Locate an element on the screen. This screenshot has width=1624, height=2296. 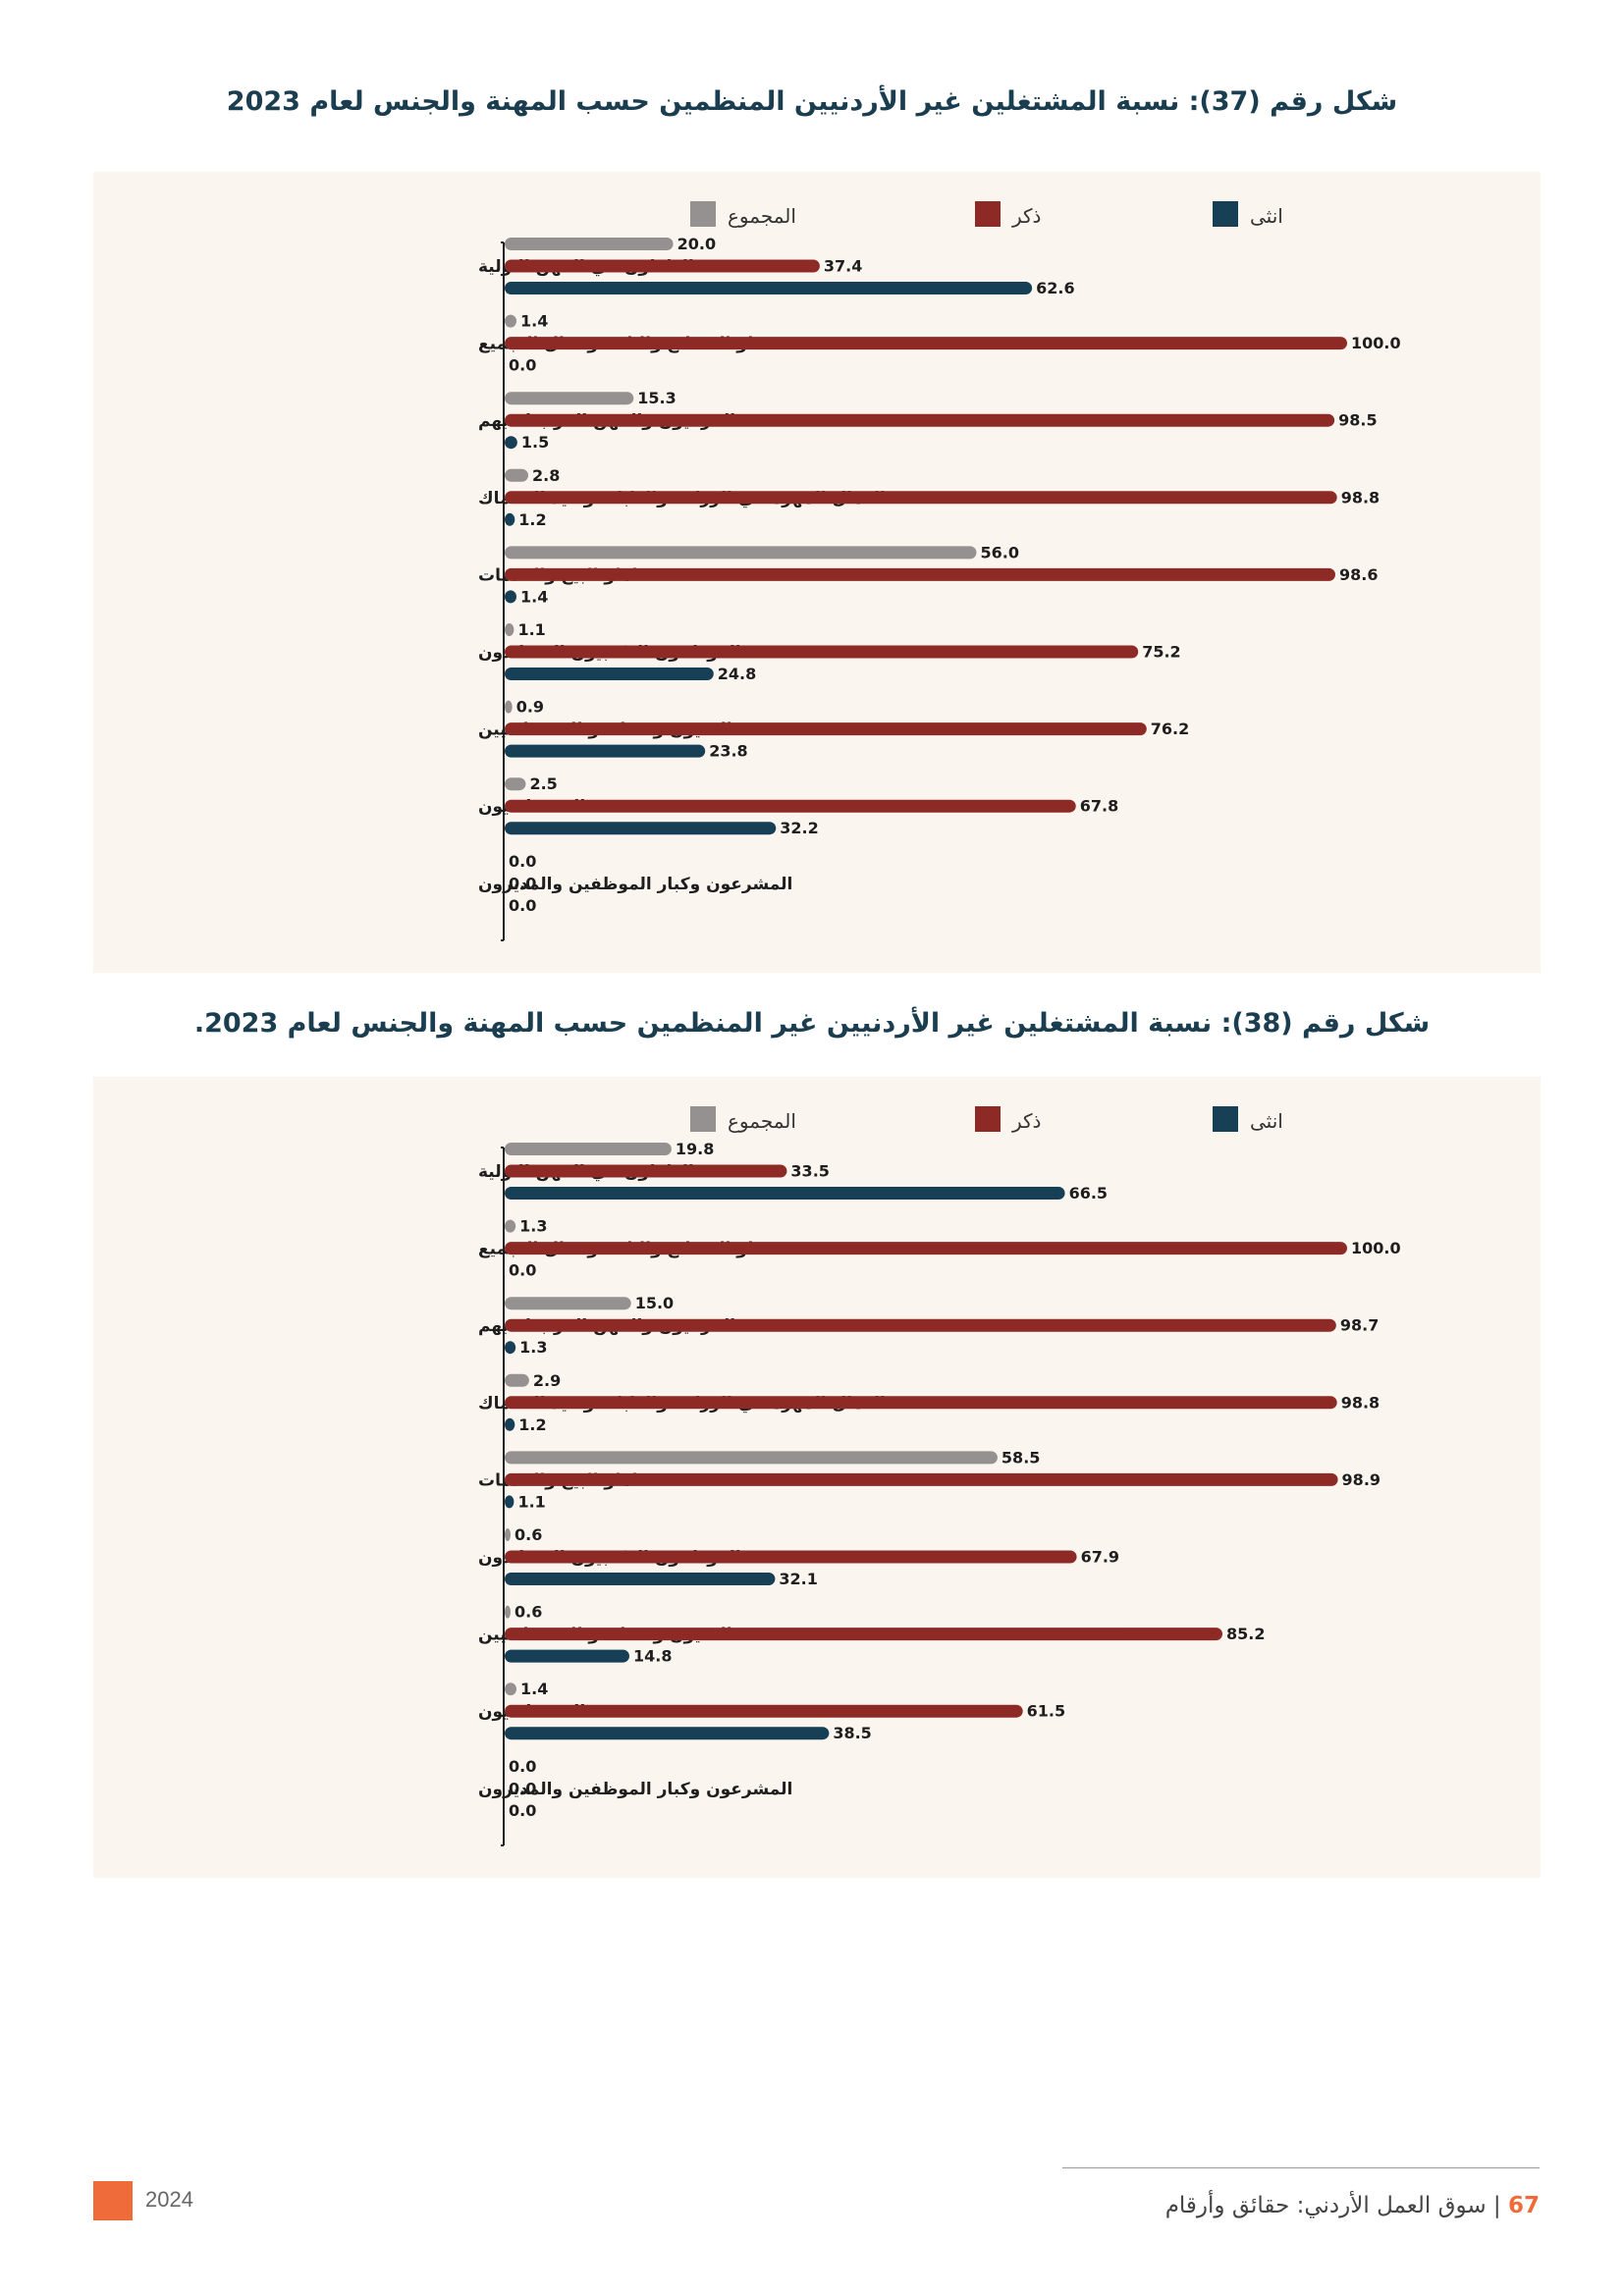
data-label-female: 32.1 is located at coordinates (798, 1579).